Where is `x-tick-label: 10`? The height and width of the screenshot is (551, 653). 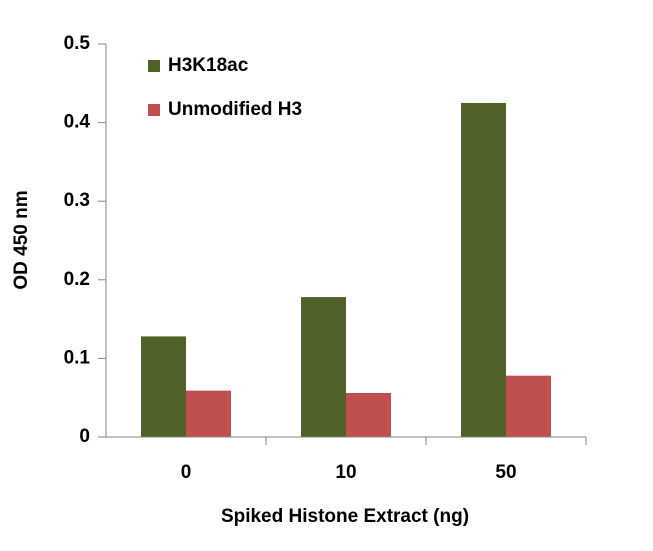
x-tick-label: 10 is located at coordinates (345, 472).